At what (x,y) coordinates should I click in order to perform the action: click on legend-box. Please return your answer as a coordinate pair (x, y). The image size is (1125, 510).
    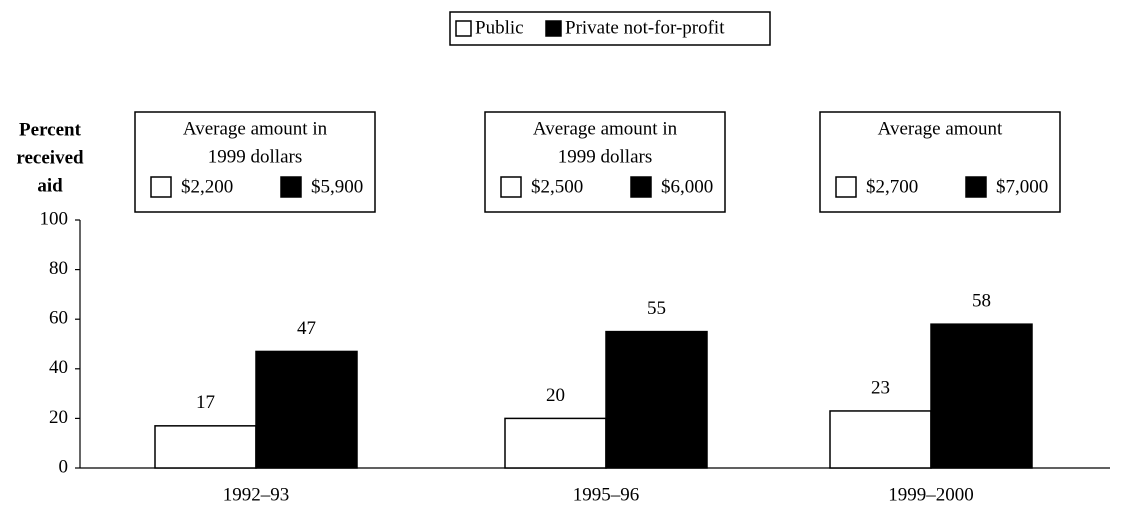
    Looking at the image, I should click on (610, 28).